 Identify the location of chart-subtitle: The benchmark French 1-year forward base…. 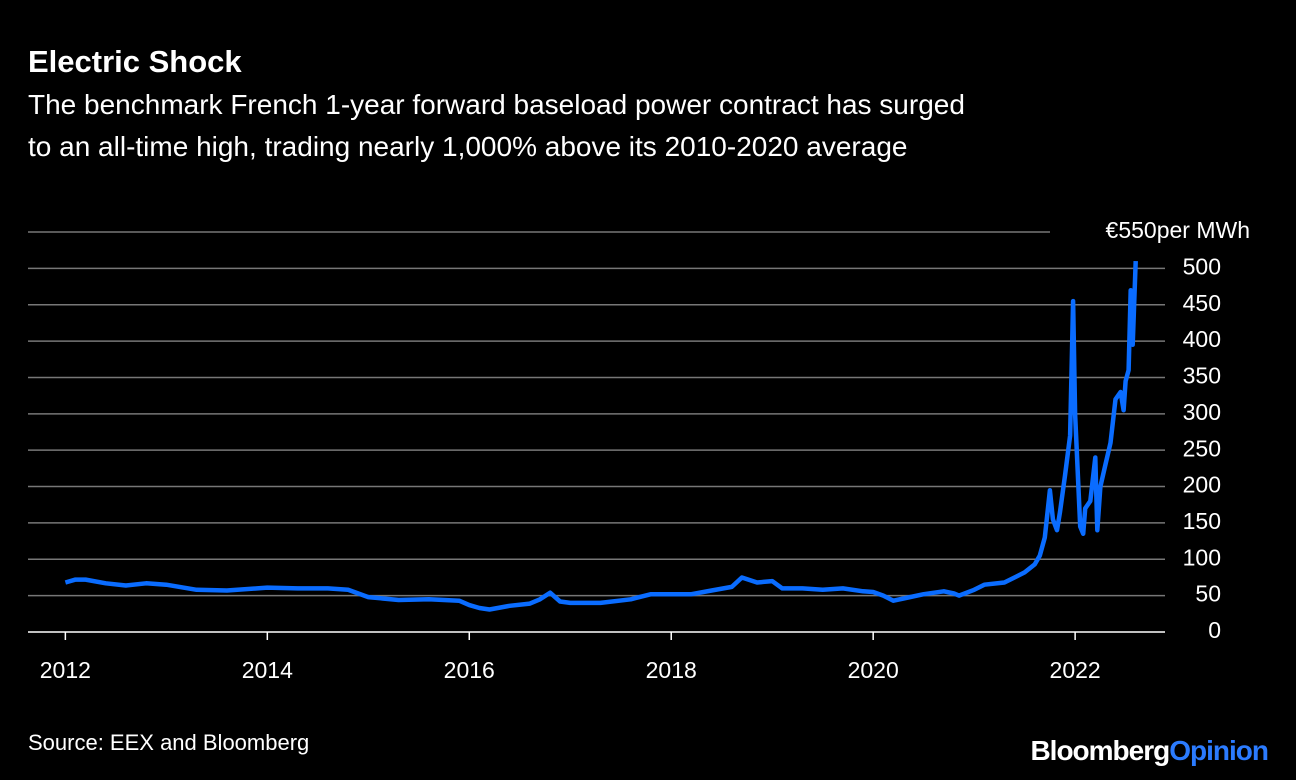
(496, 104).